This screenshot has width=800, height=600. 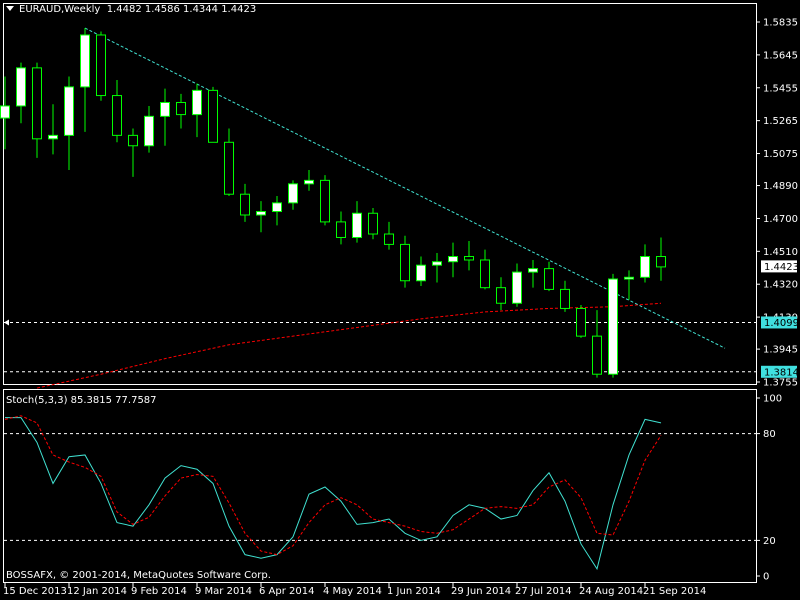 What do you see at coordinates (60, 9) in the screenshot?
I see `symbol-label: EURAUD,Weekly` at bounding box center [60, 9].